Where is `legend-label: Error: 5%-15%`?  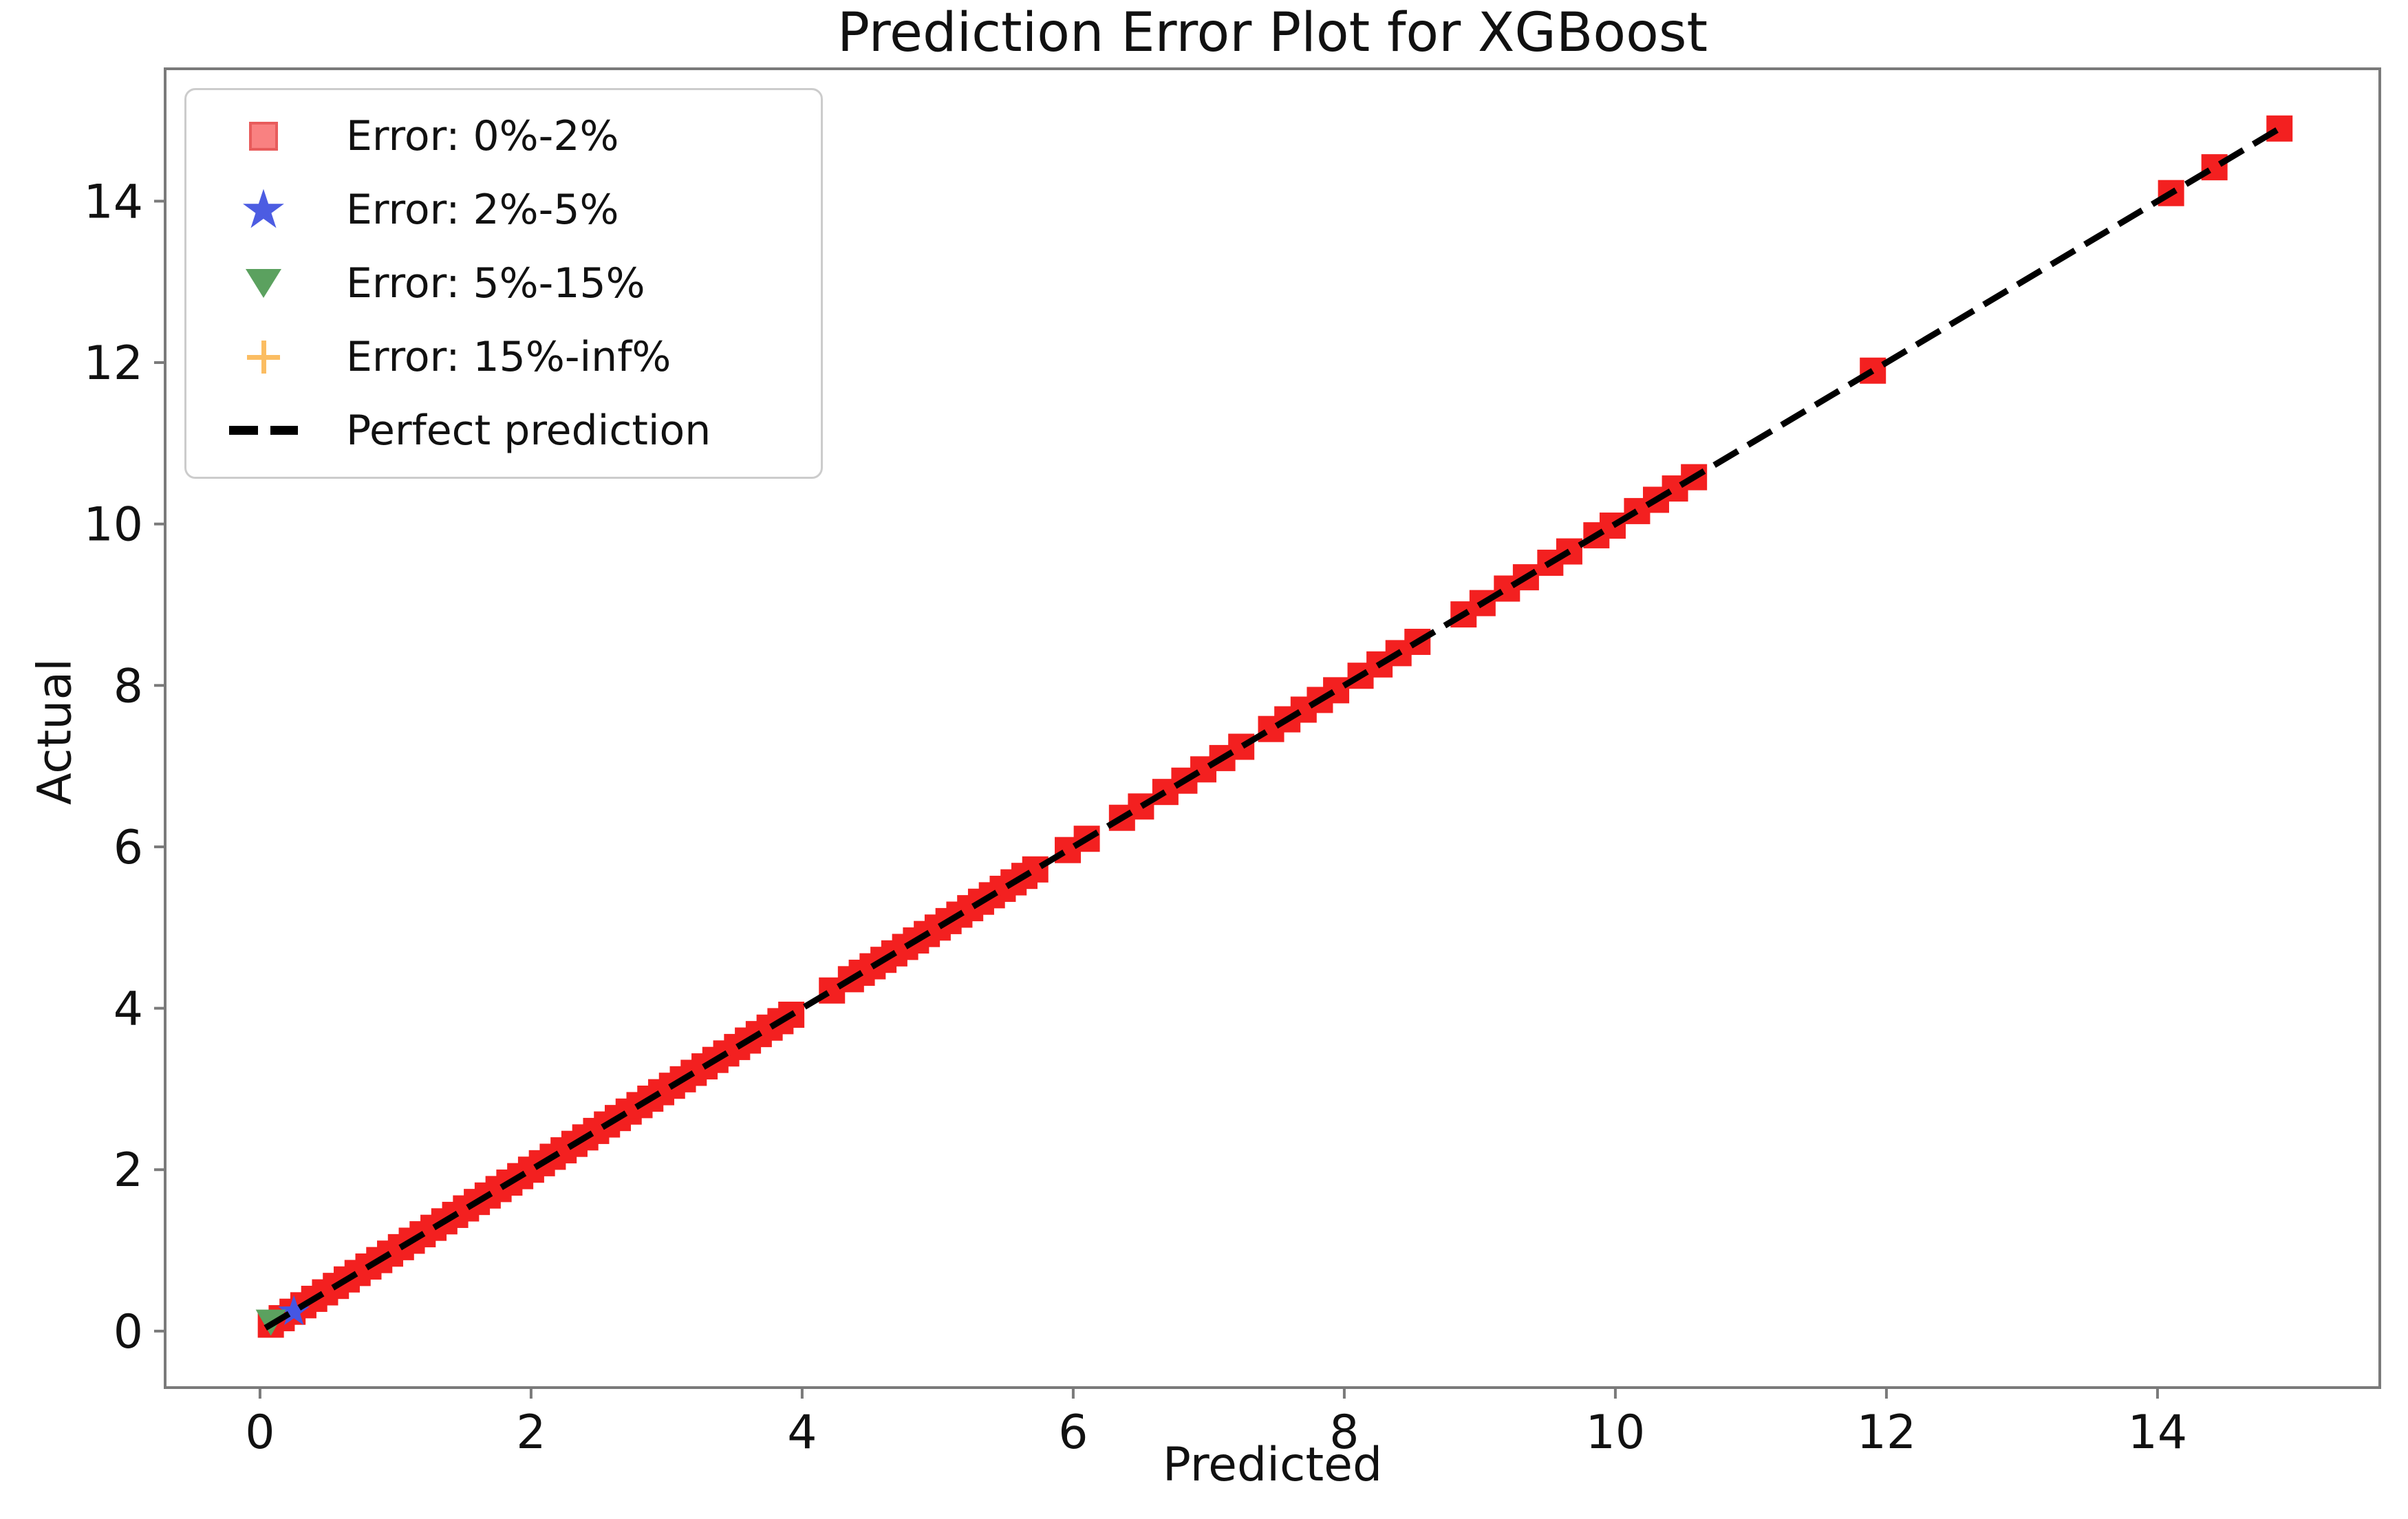
legend-label: Error: 5%-15% is located at coordinates (495, 283).